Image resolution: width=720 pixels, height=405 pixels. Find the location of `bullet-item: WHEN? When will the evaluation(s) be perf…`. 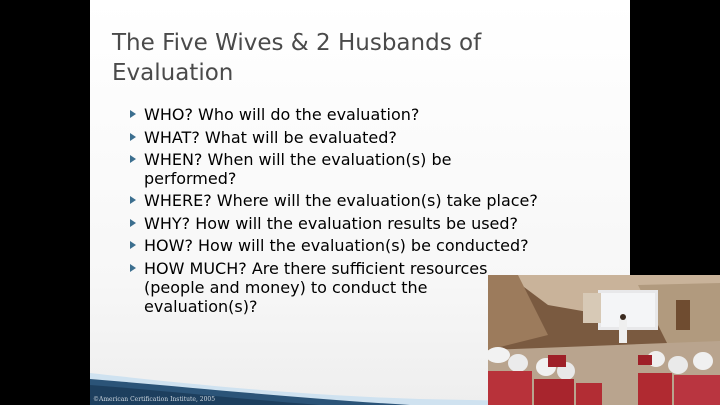

bullet-item: WHEN? When will the evaluation(s) be perf… is located at coordinates (363, 169).